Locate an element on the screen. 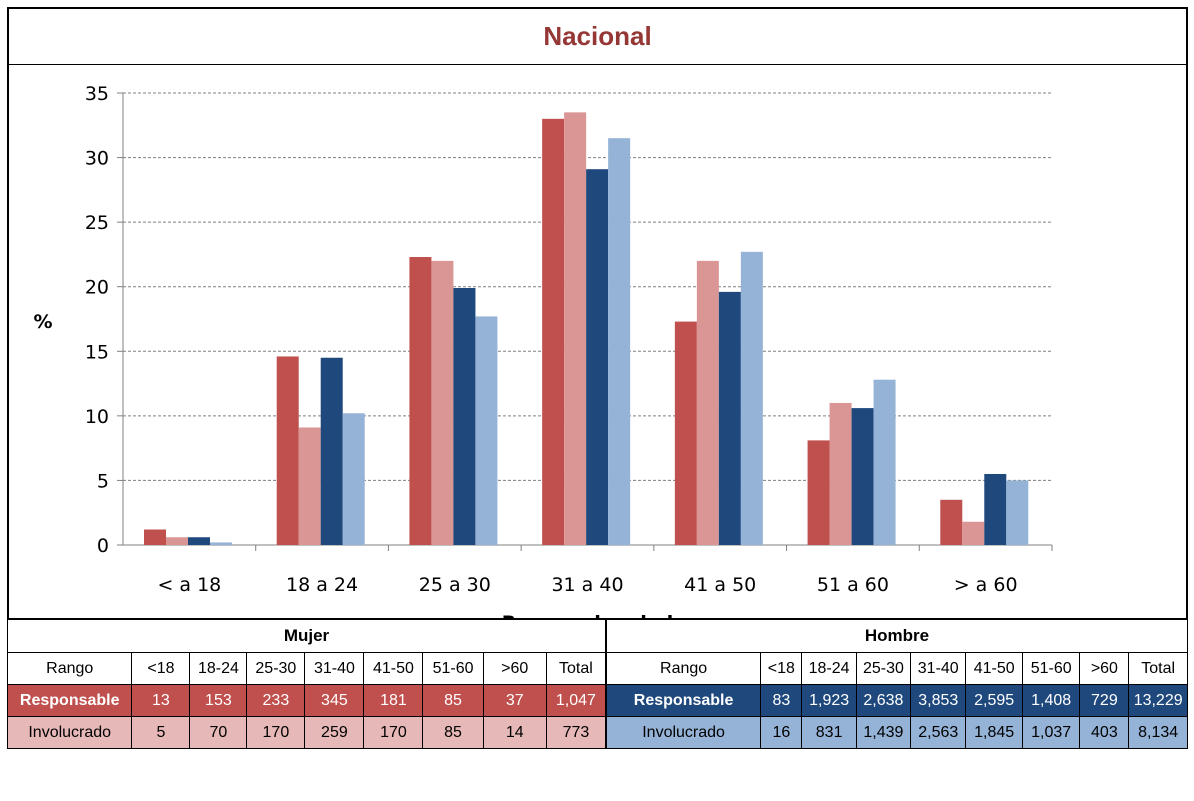 The height and width of the screenshot is (801, 1194). table-cell: 1,923 is located at coordinates (829, 700).